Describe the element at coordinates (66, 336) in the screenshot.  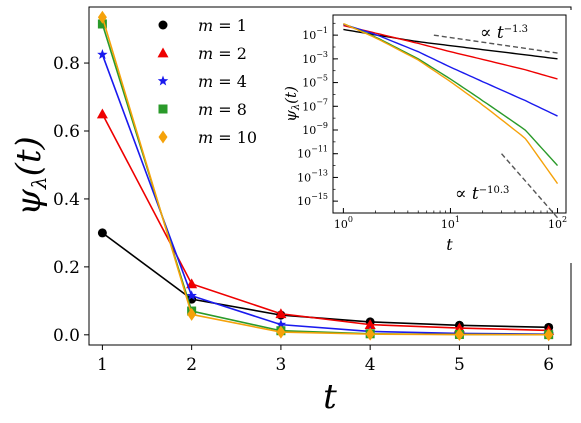
I see `y-tick-label: 0.0` at that location.